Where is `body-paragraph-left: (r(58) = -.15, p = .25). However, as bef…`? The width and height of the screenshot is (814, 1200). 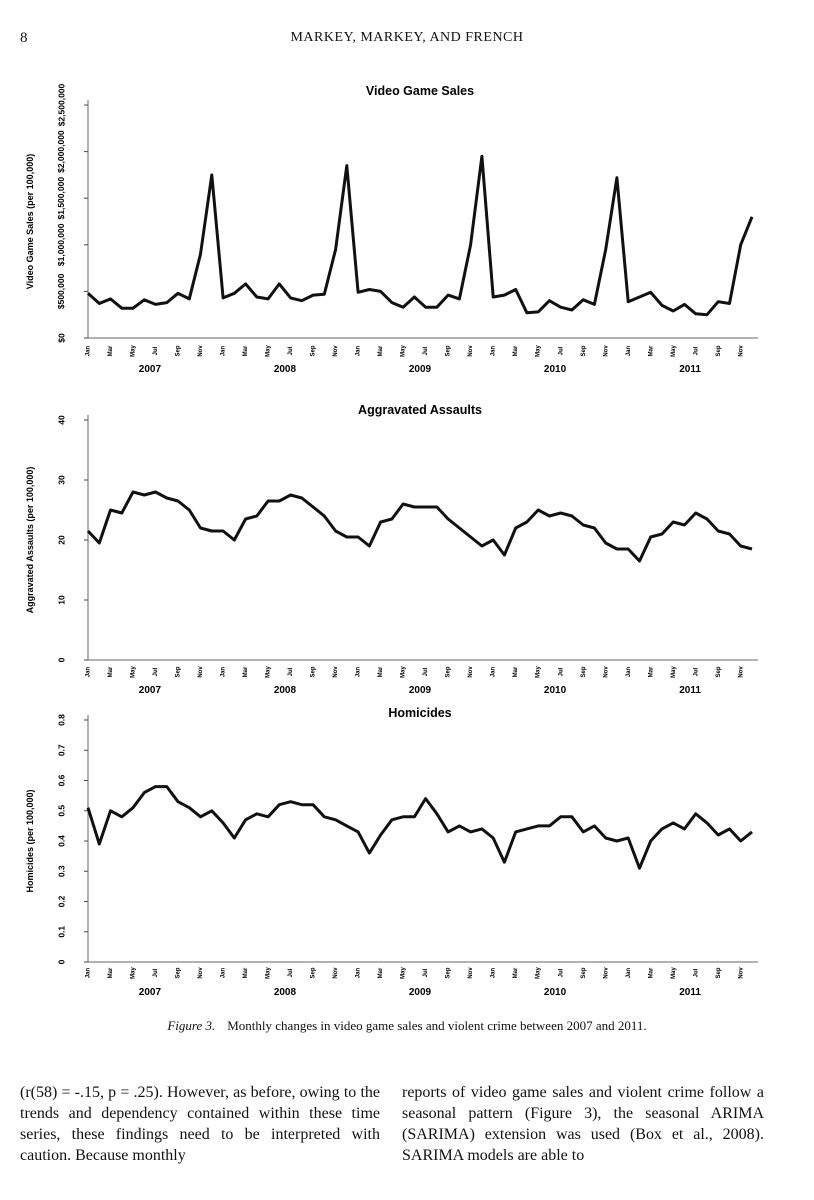
body-paragraph-left: (r(58) = -.15, p = .25). However, as bef… is located at coordinates (200, 1124).